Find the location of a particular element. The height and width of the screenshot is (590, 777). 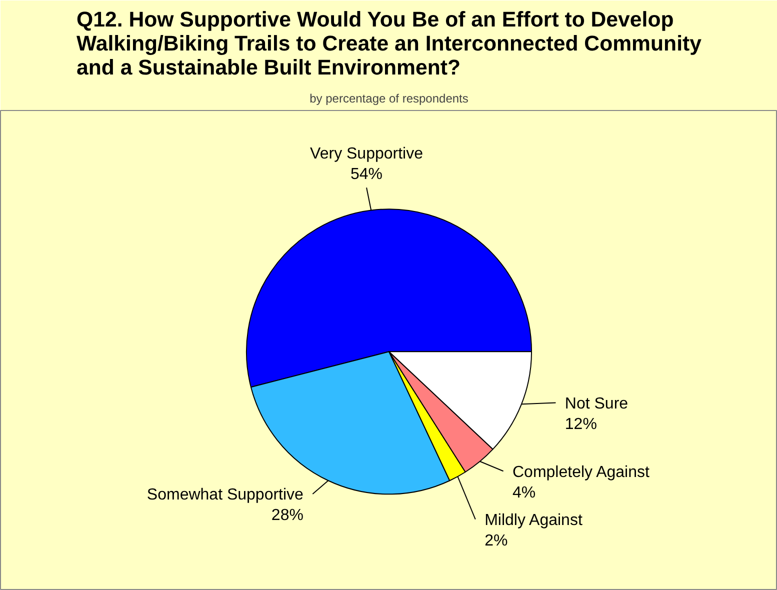

data-label: 12% is located at coordinates (580, 424).